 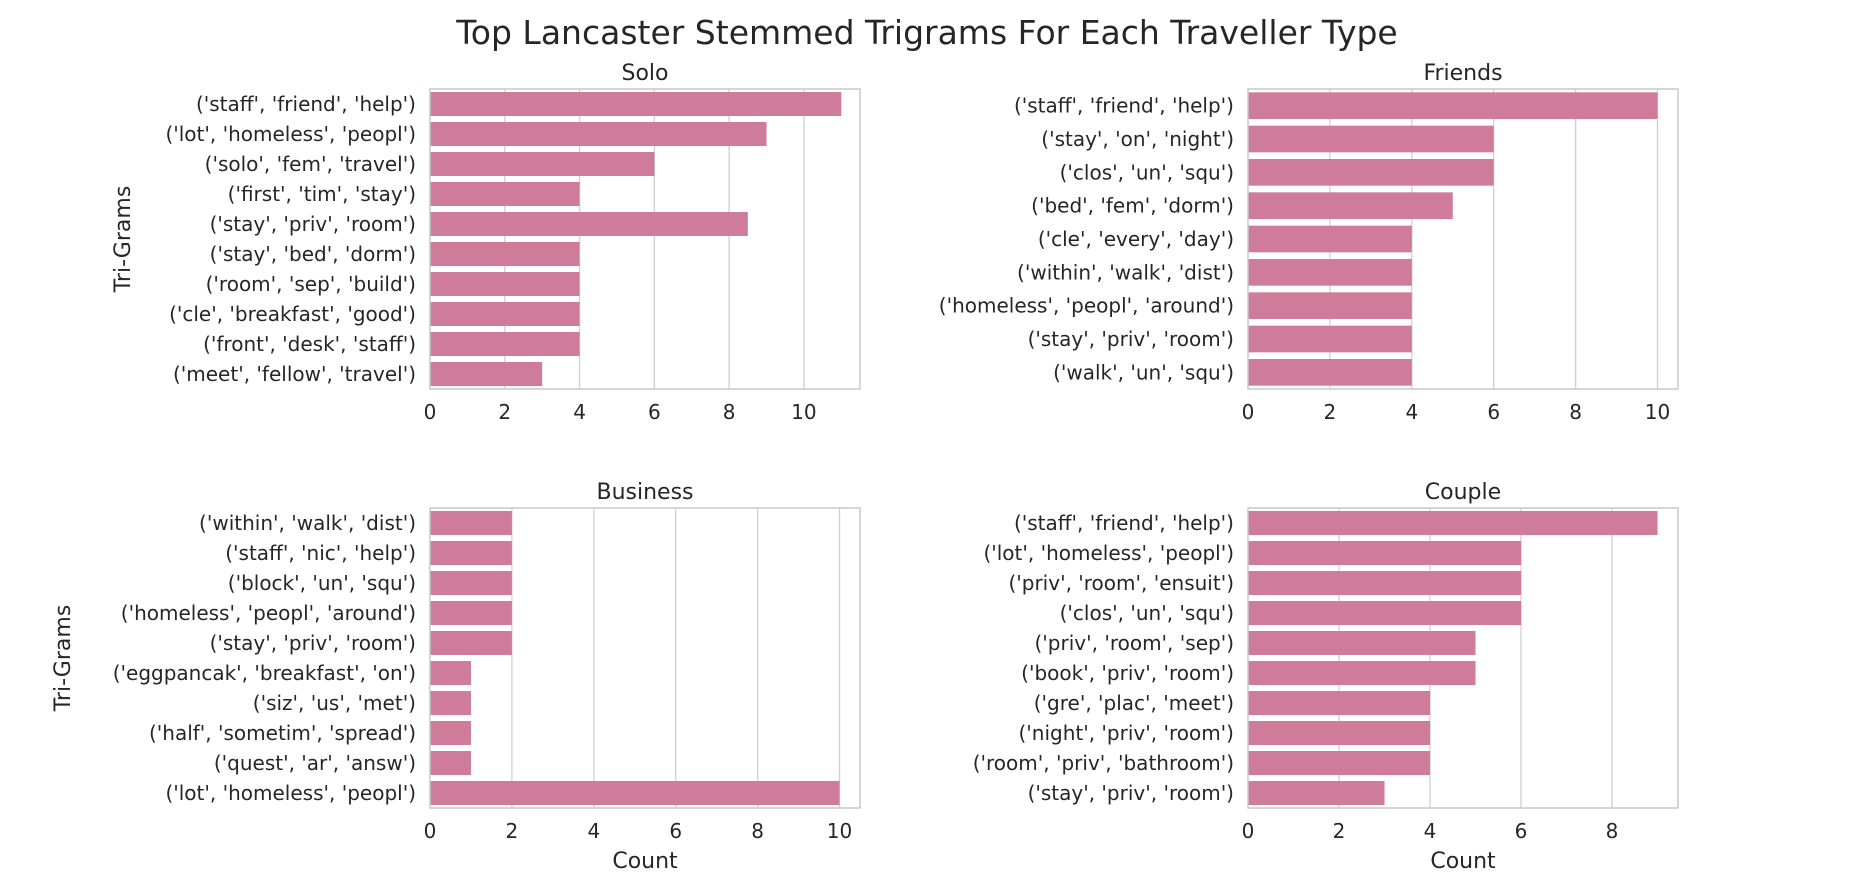 I want to click on subplot-title: Solo, so click(x=645, y=73).